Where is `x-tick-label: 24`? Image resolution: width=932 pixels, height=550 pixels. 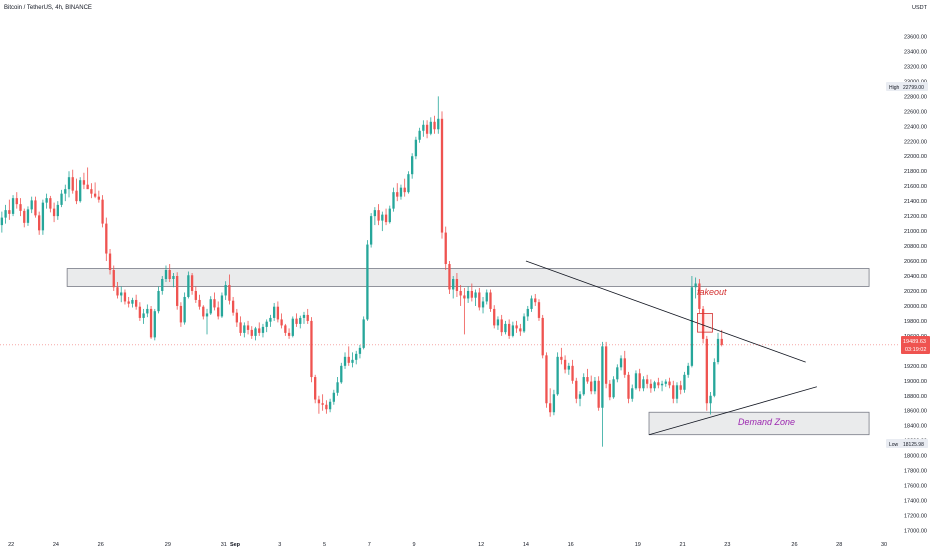 x-tick-label: 24 is located at coordinates (56, 545).